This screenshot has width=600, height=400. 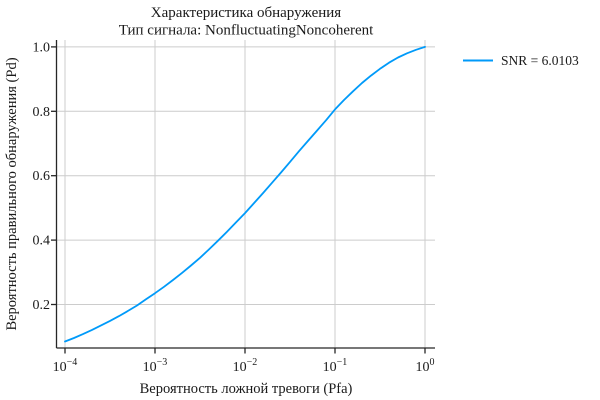 I want to click on y-axis-label: Вероятность правильного обнаружения (Pd), so click(x=12, y=193).